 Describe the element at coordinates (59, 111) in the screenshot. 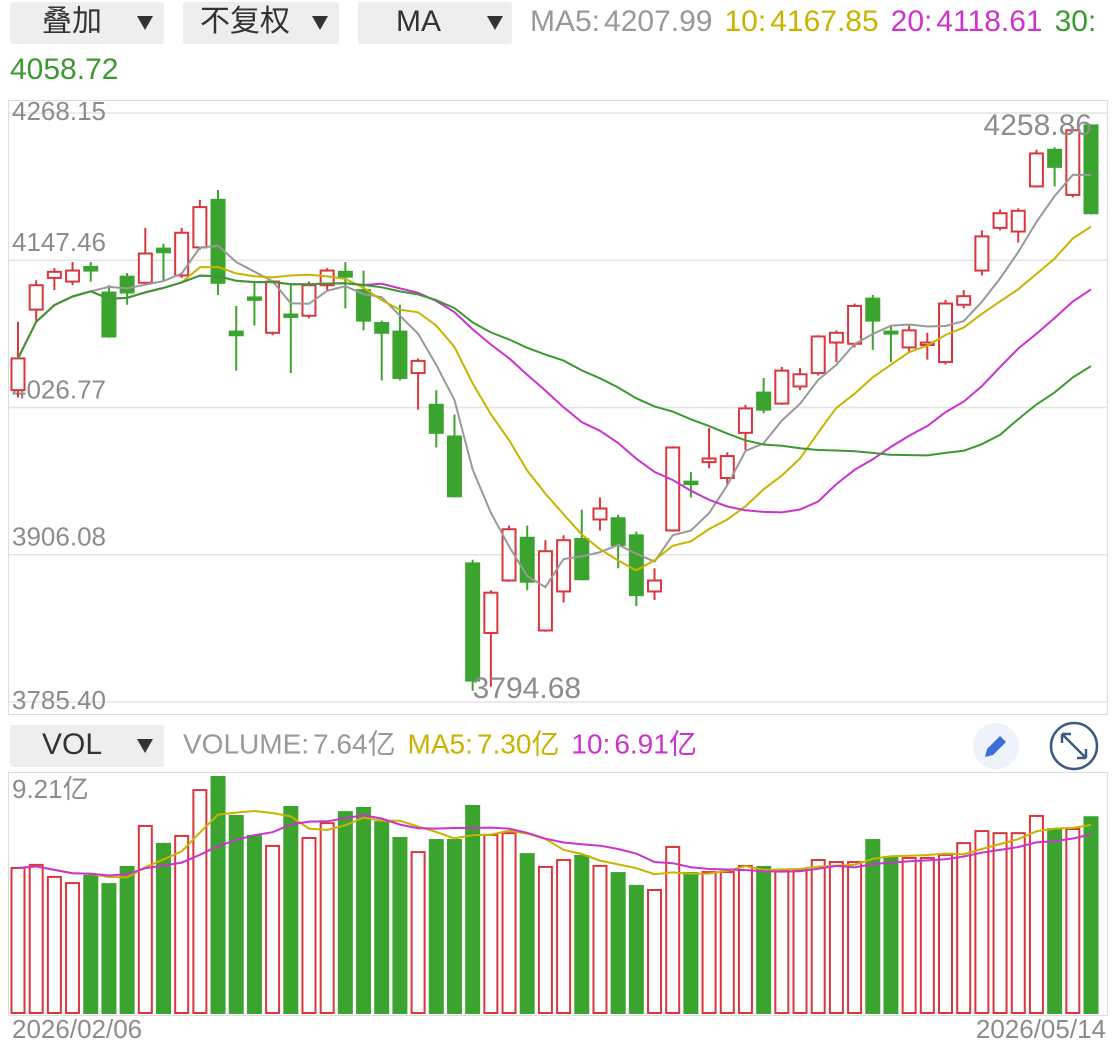

I see `y-tick-label: 4268.15` at that location.